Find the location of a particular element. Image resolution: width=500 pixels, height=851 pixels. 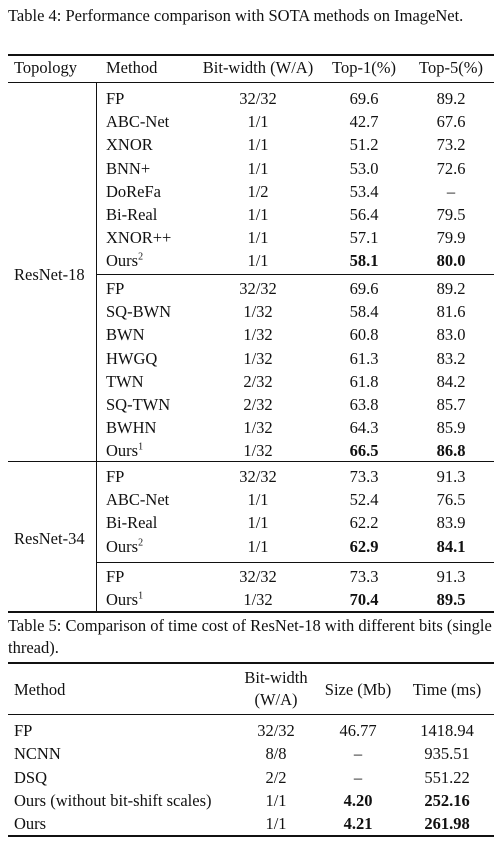

time-cell: 252.16 is located at coordinates (447, 800).